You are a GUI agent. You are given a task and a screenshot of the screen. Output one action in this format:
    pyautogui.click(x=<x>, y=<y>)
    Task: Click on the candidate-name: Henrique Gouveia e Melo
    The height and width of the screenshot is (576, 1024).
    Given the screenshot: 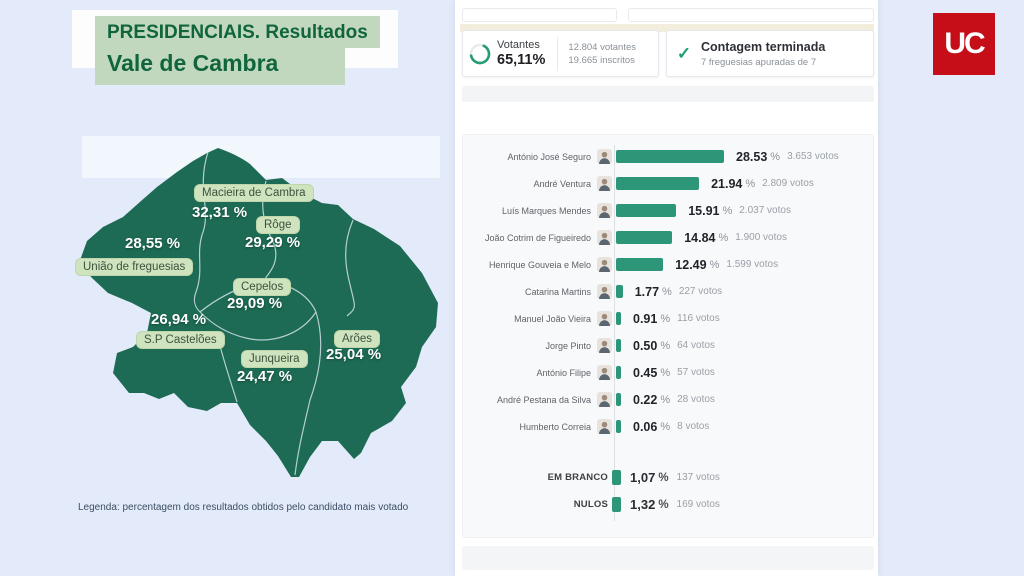 What is the action you would take?
    pyautogui.click(x=539, y=264)
    